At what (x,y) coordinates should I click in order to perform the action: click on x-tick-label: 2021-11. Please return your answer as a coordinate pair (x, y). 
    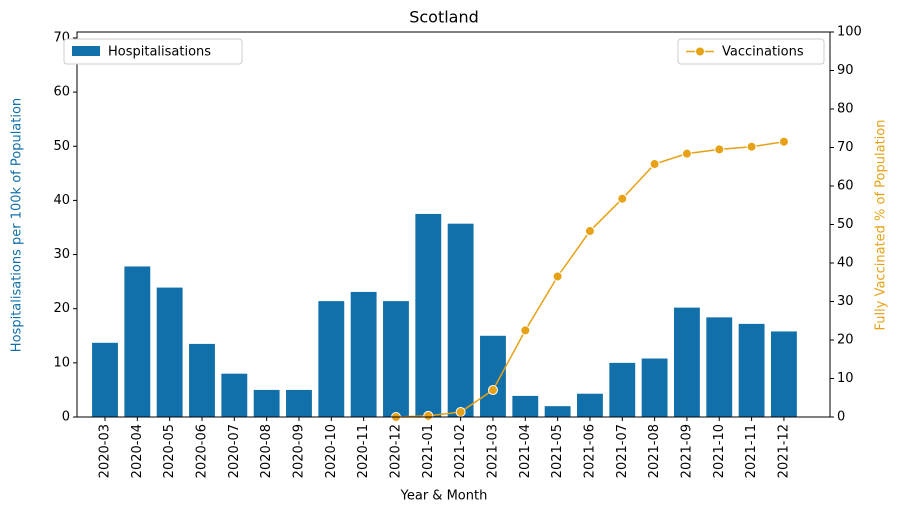
    Looking at the image, I should click on (751, 451).